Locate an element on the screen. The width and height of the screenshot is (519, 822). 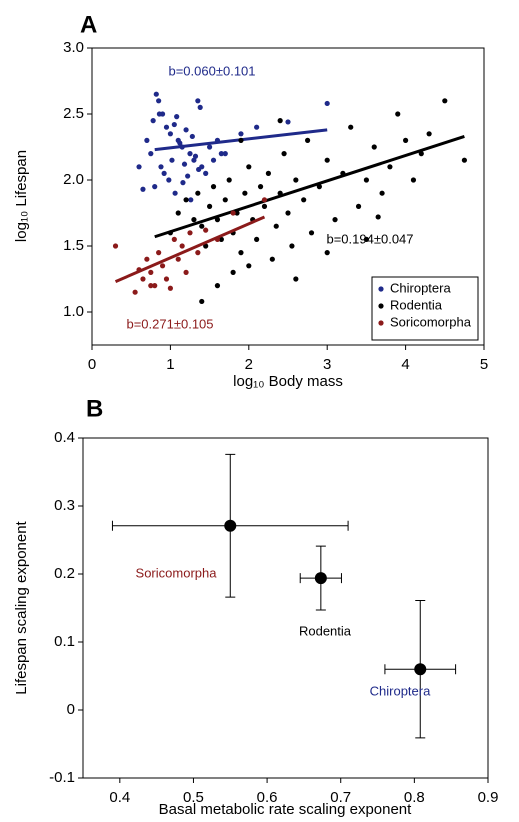
x-tick-label: 0.4 is located at coordinates (119, 797).